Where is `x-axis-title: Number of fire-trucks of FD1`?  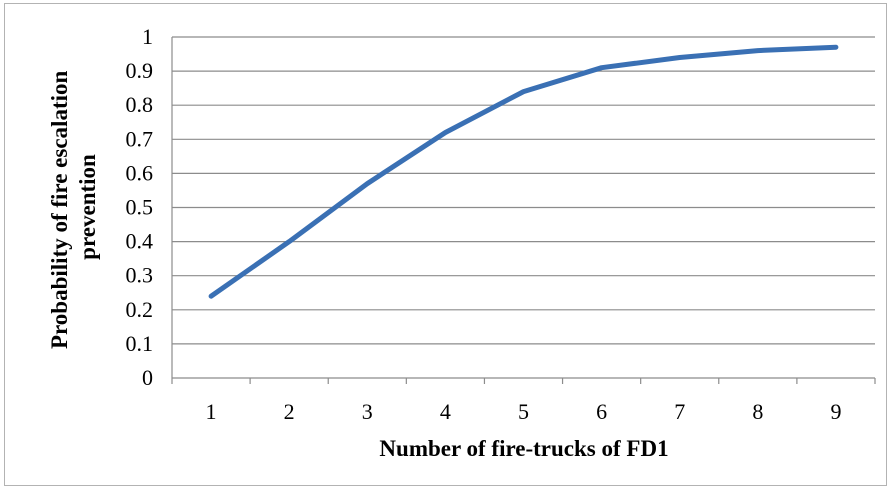 x-axis-title: Number of fire-trucks of FD1 is located at coordinates (523, 448).